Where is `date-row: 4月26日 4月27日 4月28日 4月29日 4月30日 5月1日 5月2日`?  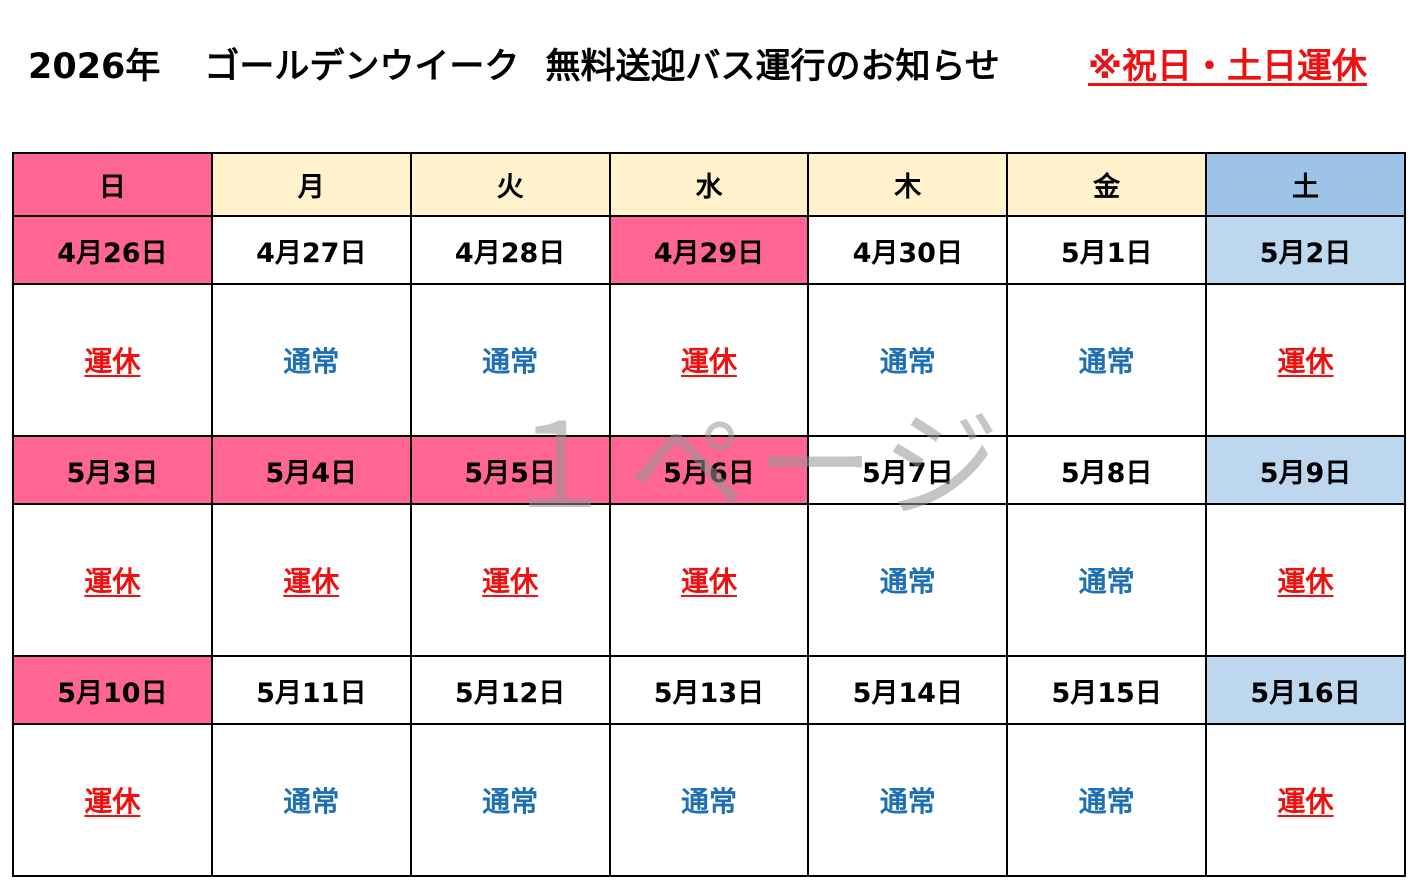
date-row: 4月26日 4月27日 4月28日 4月29日 4月30日 5月1日 5月2日 is located at coordinates (709, 250).